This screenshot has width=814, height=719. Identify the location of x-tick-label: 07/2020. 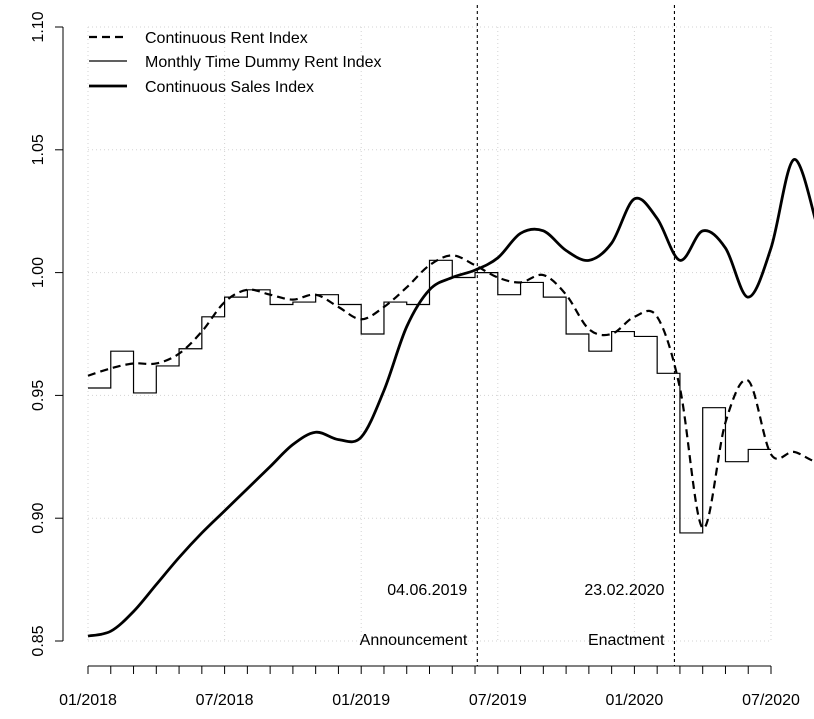
(771, 700).